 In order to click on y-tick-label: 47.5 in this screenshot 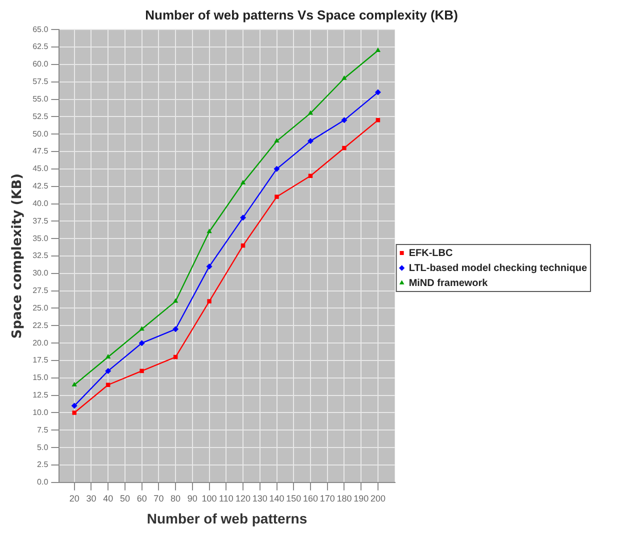, I will do `click(40, 151)`.